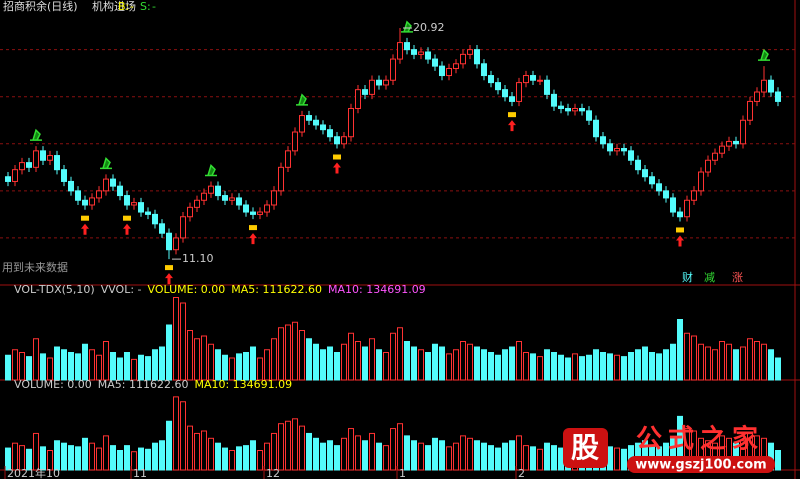  Describe the element at coordinates (429, 27) in the screenshot. I see `annotation: 20.92` at that location.